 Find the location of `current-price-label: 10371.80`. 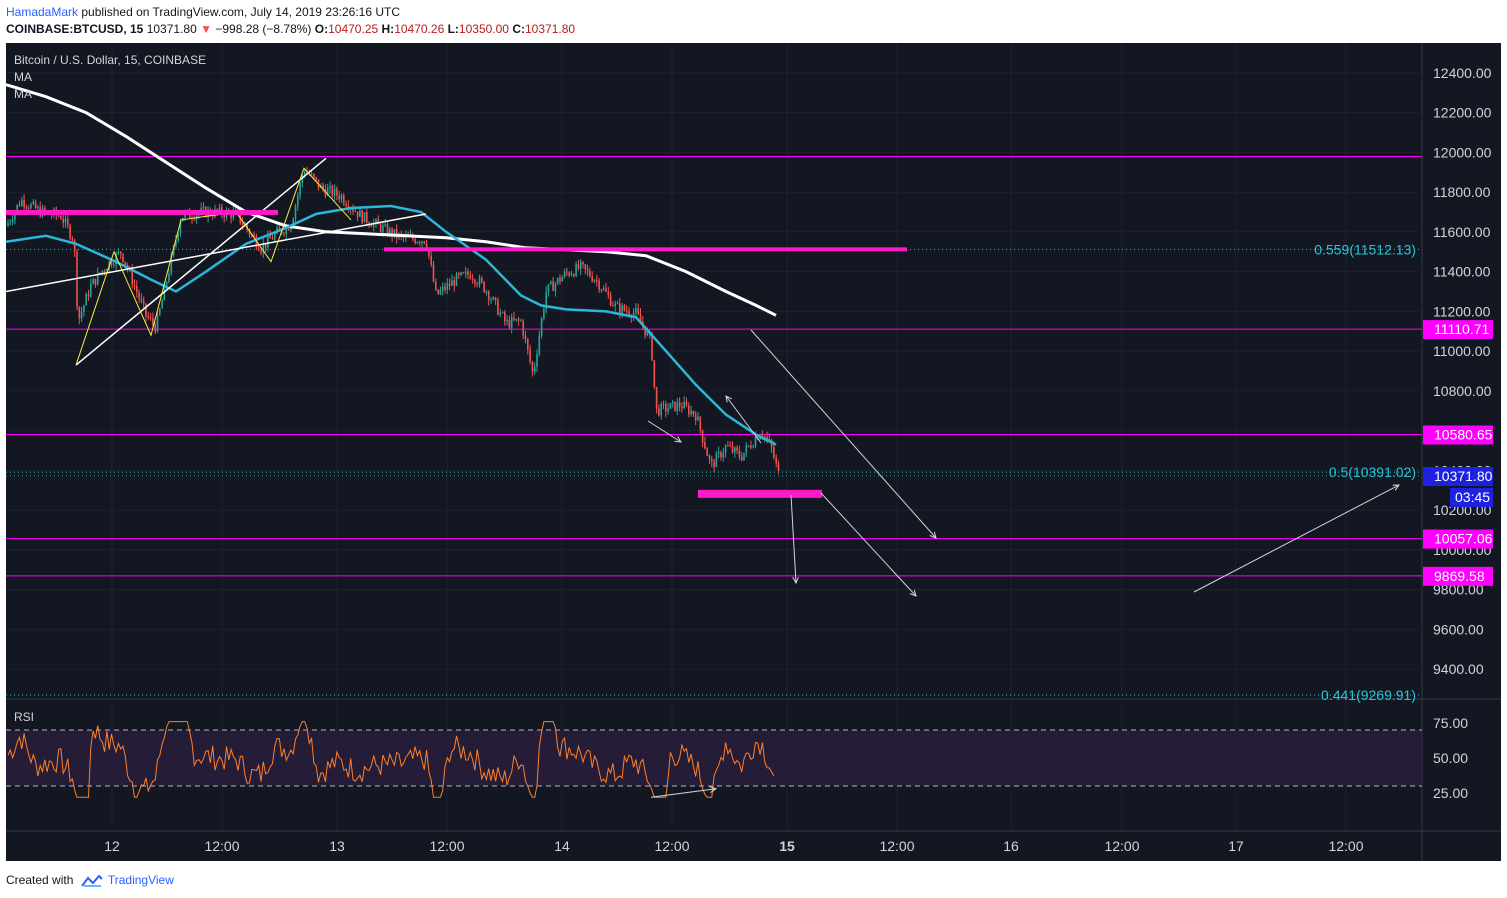

current-price-label: 10371.80 is located at coordinates (1463, 476).